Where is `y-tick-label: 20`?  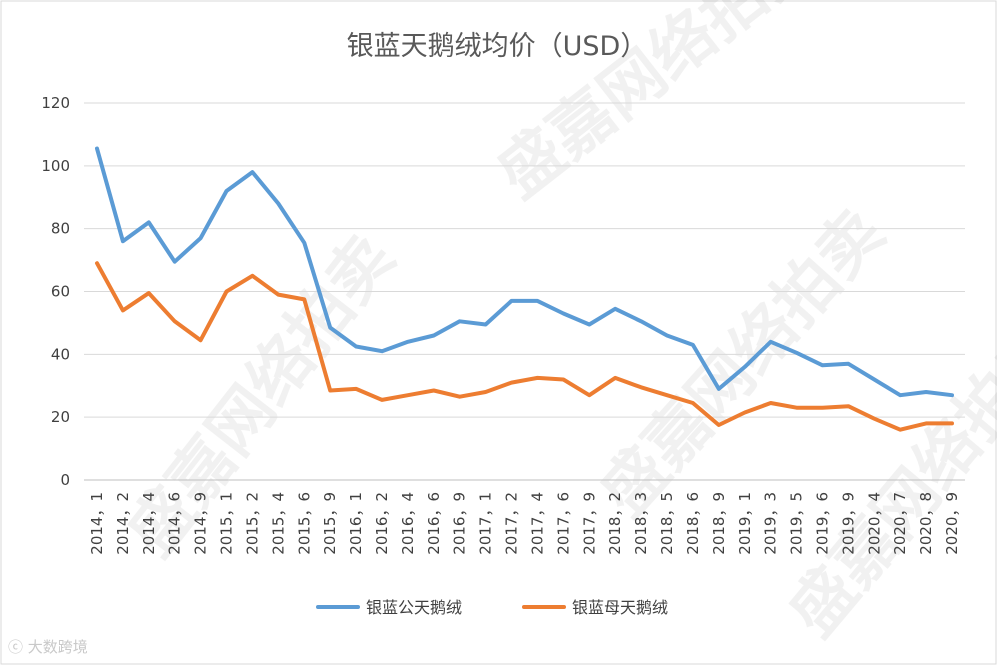 y-tick-label: 20 is located at coordinates (60, 417).